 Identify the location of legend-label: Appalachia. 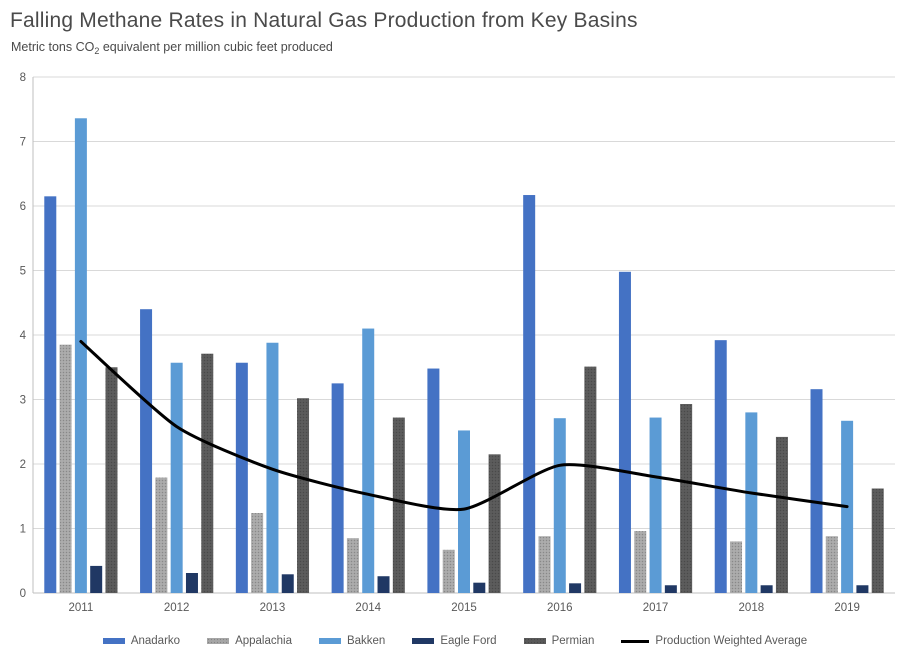
(263, 641).